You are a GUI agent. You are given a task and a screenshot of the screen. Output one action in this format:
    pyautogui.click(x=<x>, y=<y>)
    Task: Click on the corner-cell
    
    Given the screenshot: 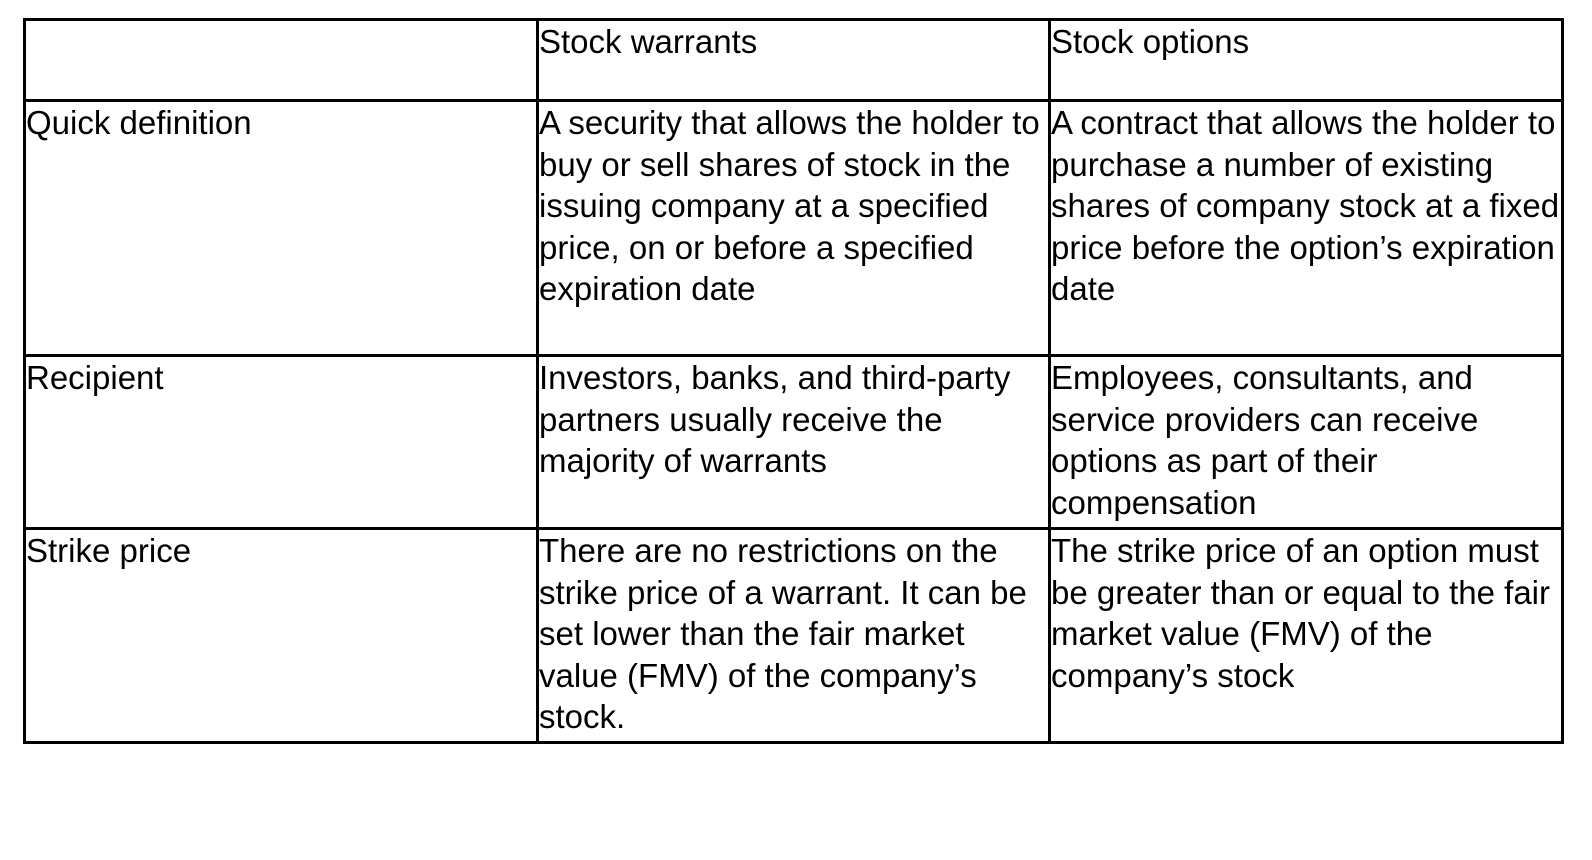 What is the action you would take?
    pyautogui.click(x=281, y=60)
    